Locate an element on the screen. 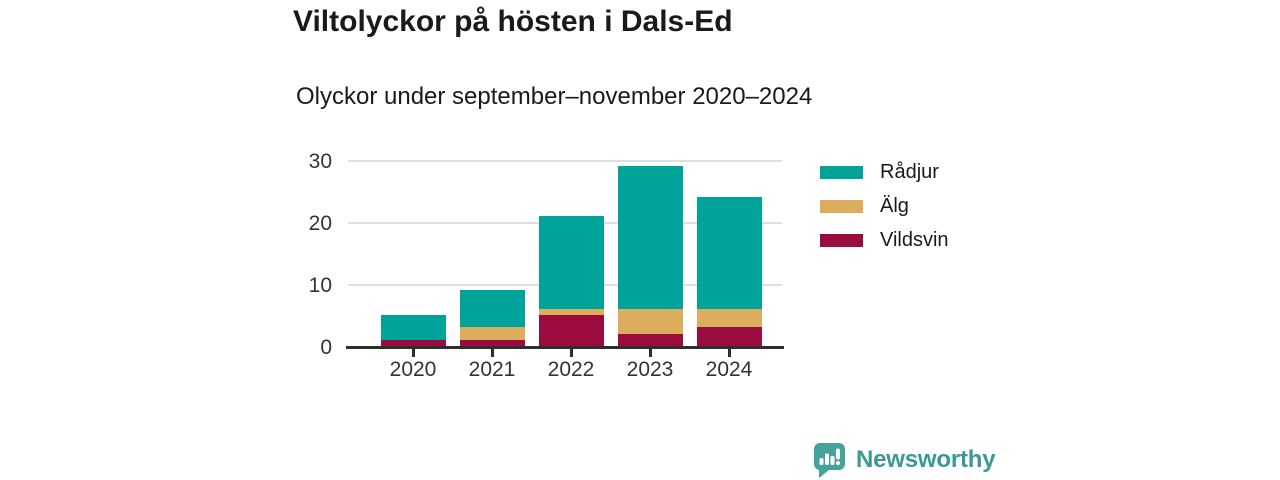 Image resolution: width=1280 pixels, height=480 pixels. x-axis-line is located at coordinates (565, 347).